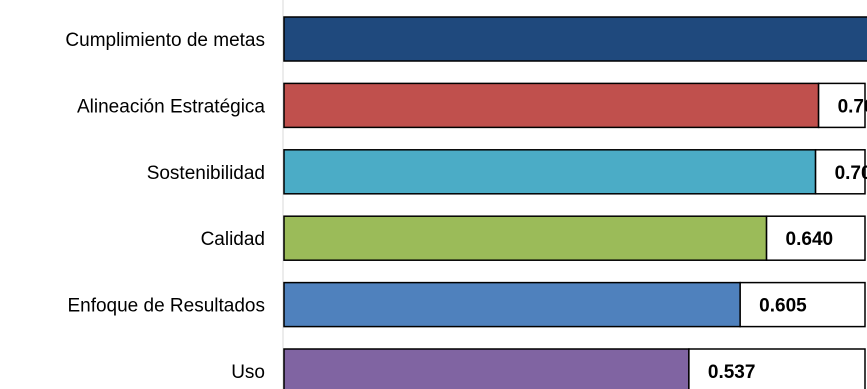  What do you see at coordinates (810, 239) in the screenshot?
I see `value-label: 0.640` at bounding box center [810, 239].